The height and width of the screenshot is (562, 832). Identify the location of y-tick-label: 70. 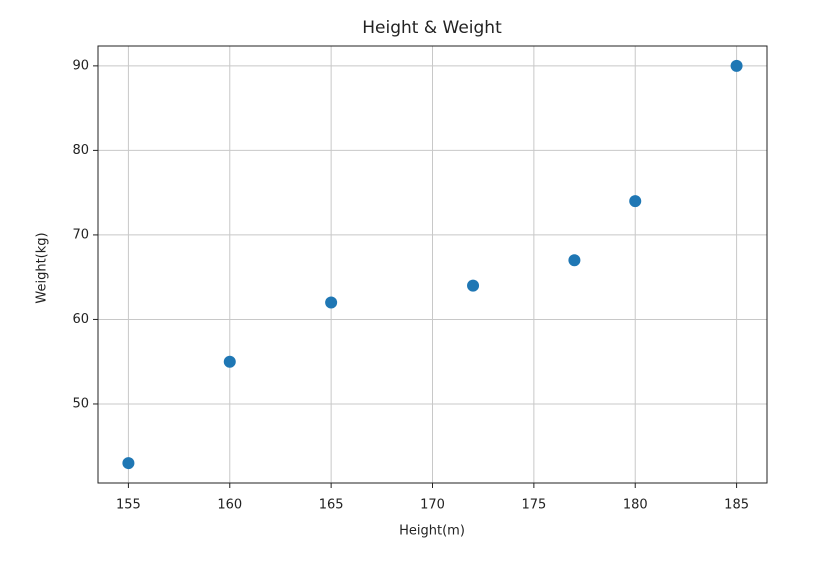
(80, 234).